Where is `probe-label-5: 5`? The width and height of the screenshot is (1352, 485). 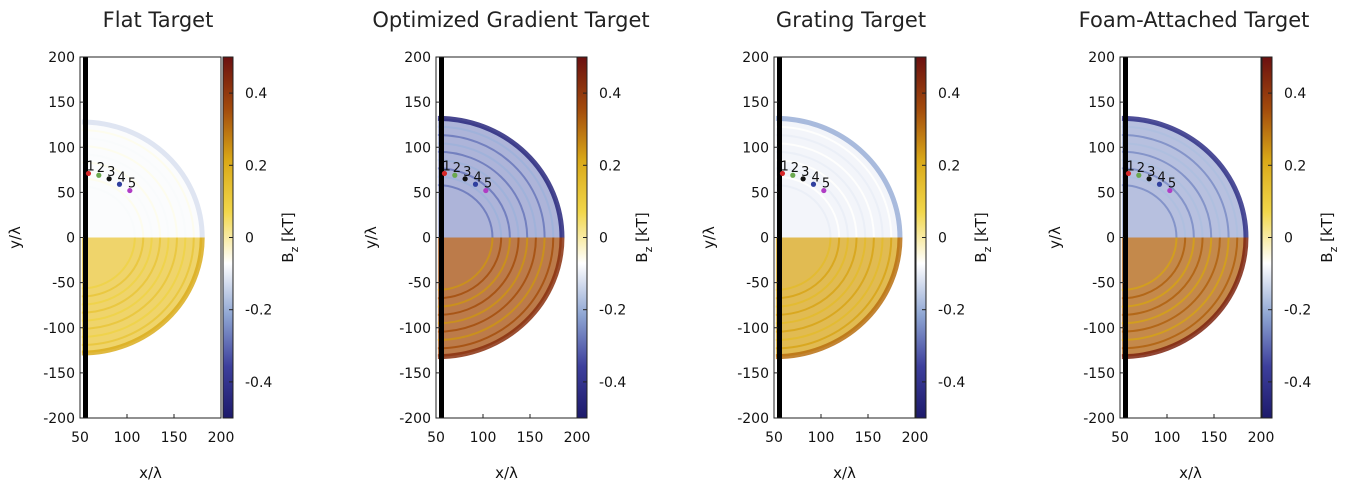
probe-label-5: 5 is located at coordinates (826, 184).